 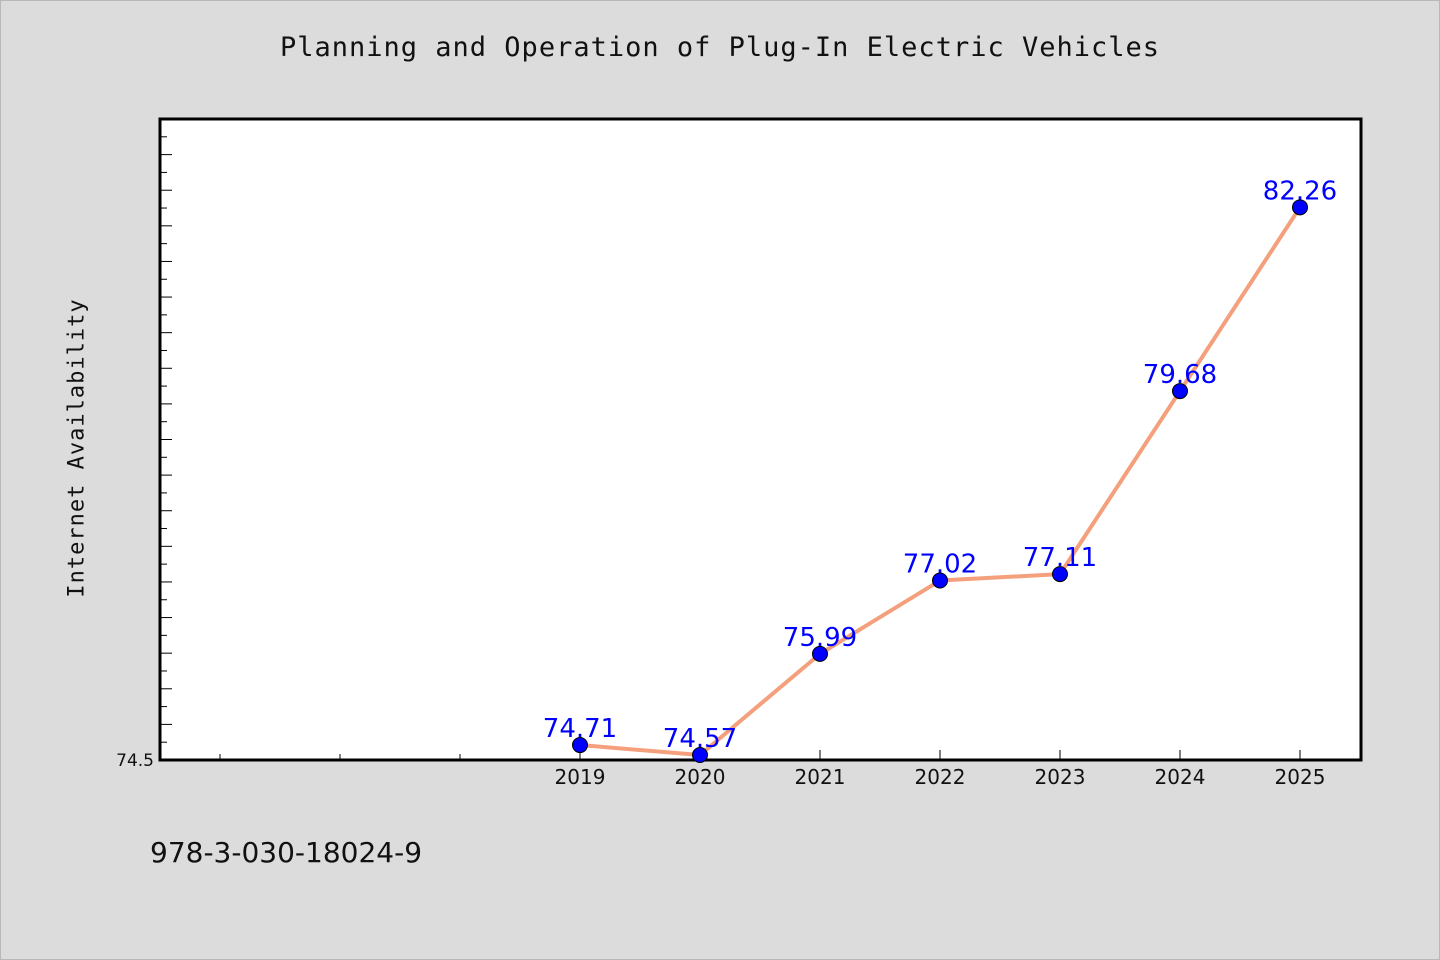 I want to click on data-label: 74.57, so click(x=700, y=739).